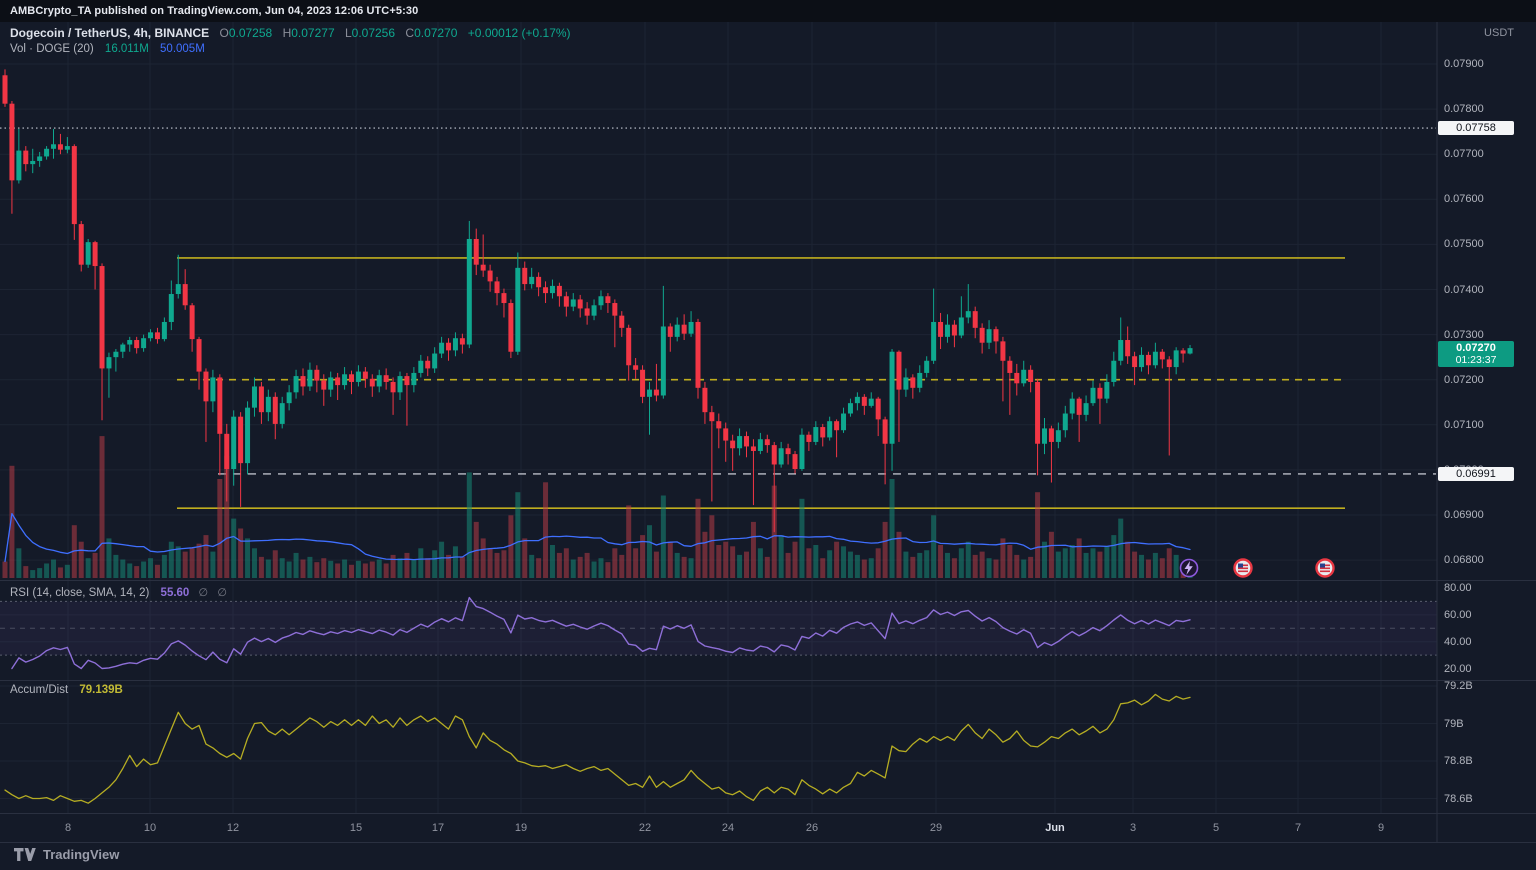 The width and height of the screenshot is (1536, 870). Describe the element at coordinates (728, 828) in the screenshot. I see `time-tick-label: 24` at that location.